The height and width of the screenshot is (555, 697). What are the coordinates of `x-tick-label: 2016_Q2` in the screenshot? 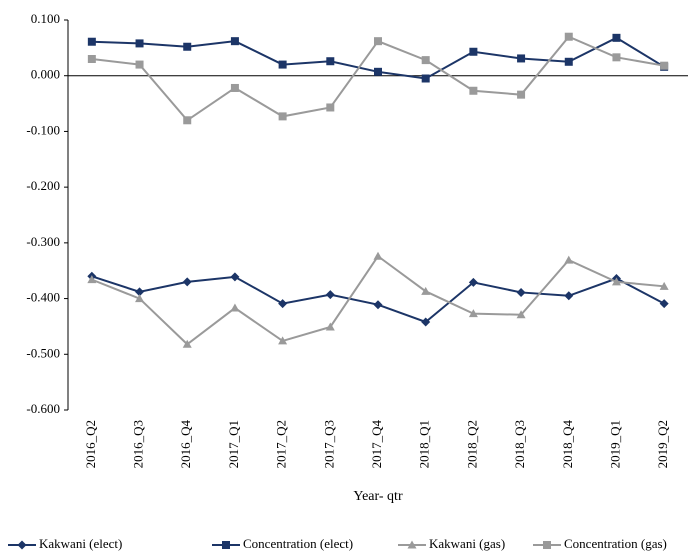 It's located at (90, 444).